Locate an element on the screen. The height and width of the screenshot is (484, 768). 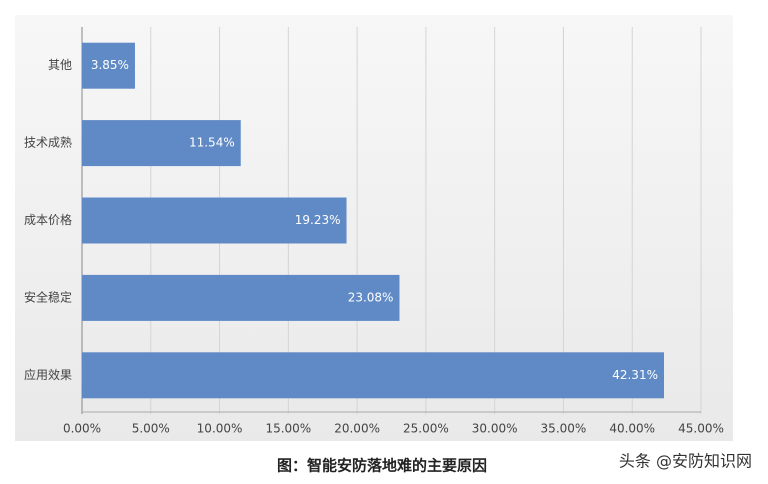
x-tick-label: 15.00% is located at coordinates (288, 429).